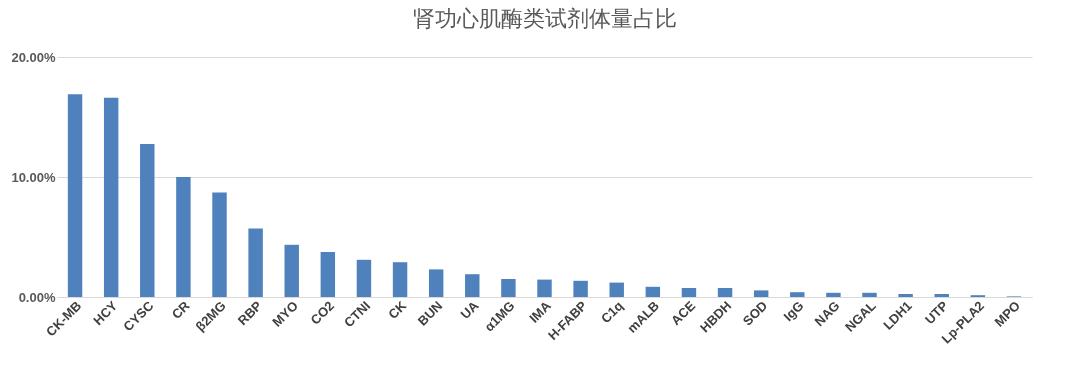 This screenshot has height=389, width=1080. I want to click on x-tick-label: CR, so click(181, 309).